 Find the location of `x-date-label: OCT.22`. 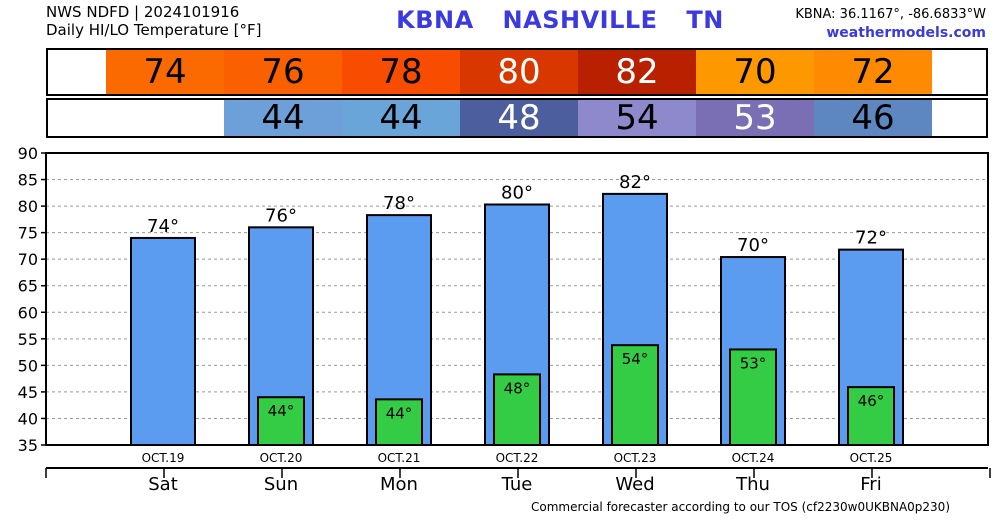

x-date-label: OCT.22 is located at coordinates (517, 458).